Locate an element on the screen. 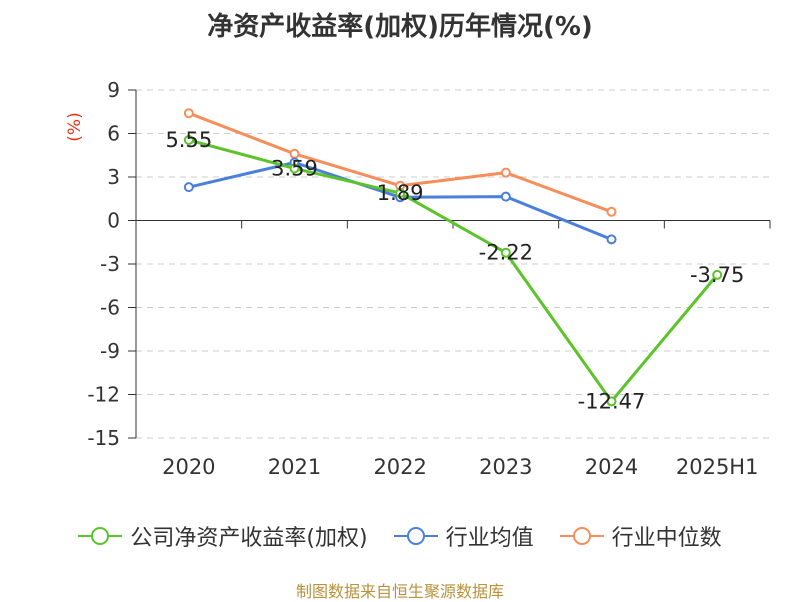  legend: 公司净资产收益率(加权) 行业均值 行业中位数 is located at coordinates (400, 536).